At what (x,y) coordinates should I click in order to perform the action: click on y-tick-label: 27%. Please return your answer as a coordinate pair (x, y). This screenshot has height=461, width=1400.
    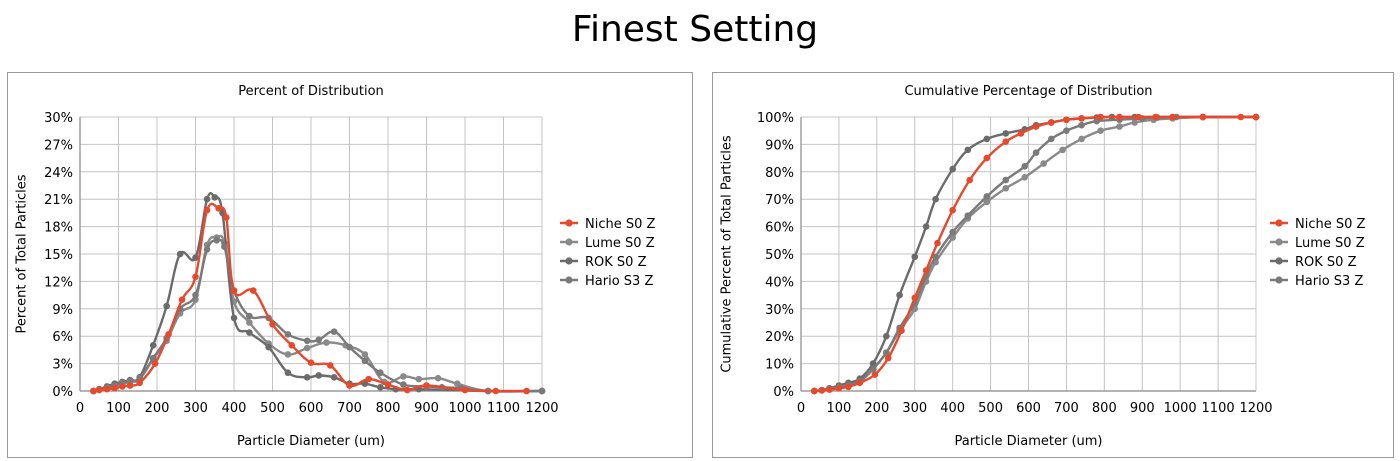
    Looking at the image, I should click on (58, 145).